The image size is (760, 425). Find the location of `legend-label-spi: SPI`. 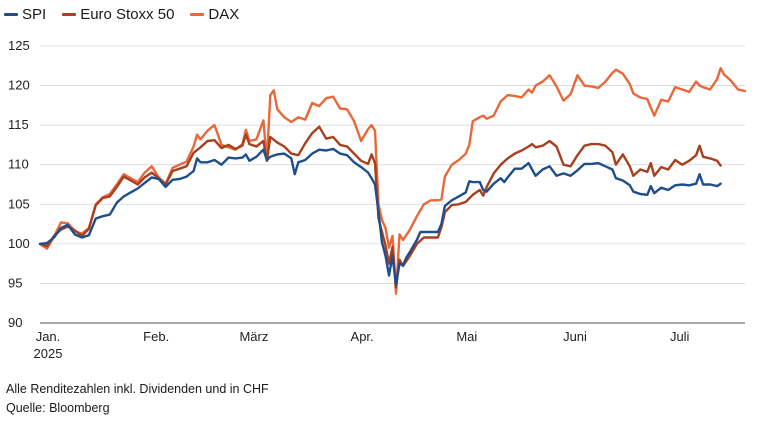

legend-label-spi: SPI is located at coordinates (34, 14).